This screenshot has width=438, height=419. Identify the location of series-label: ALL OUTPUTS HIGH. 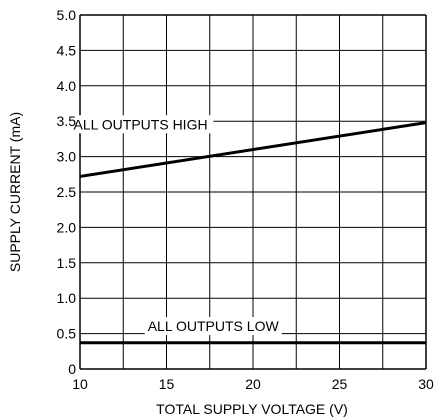
(141, 124).